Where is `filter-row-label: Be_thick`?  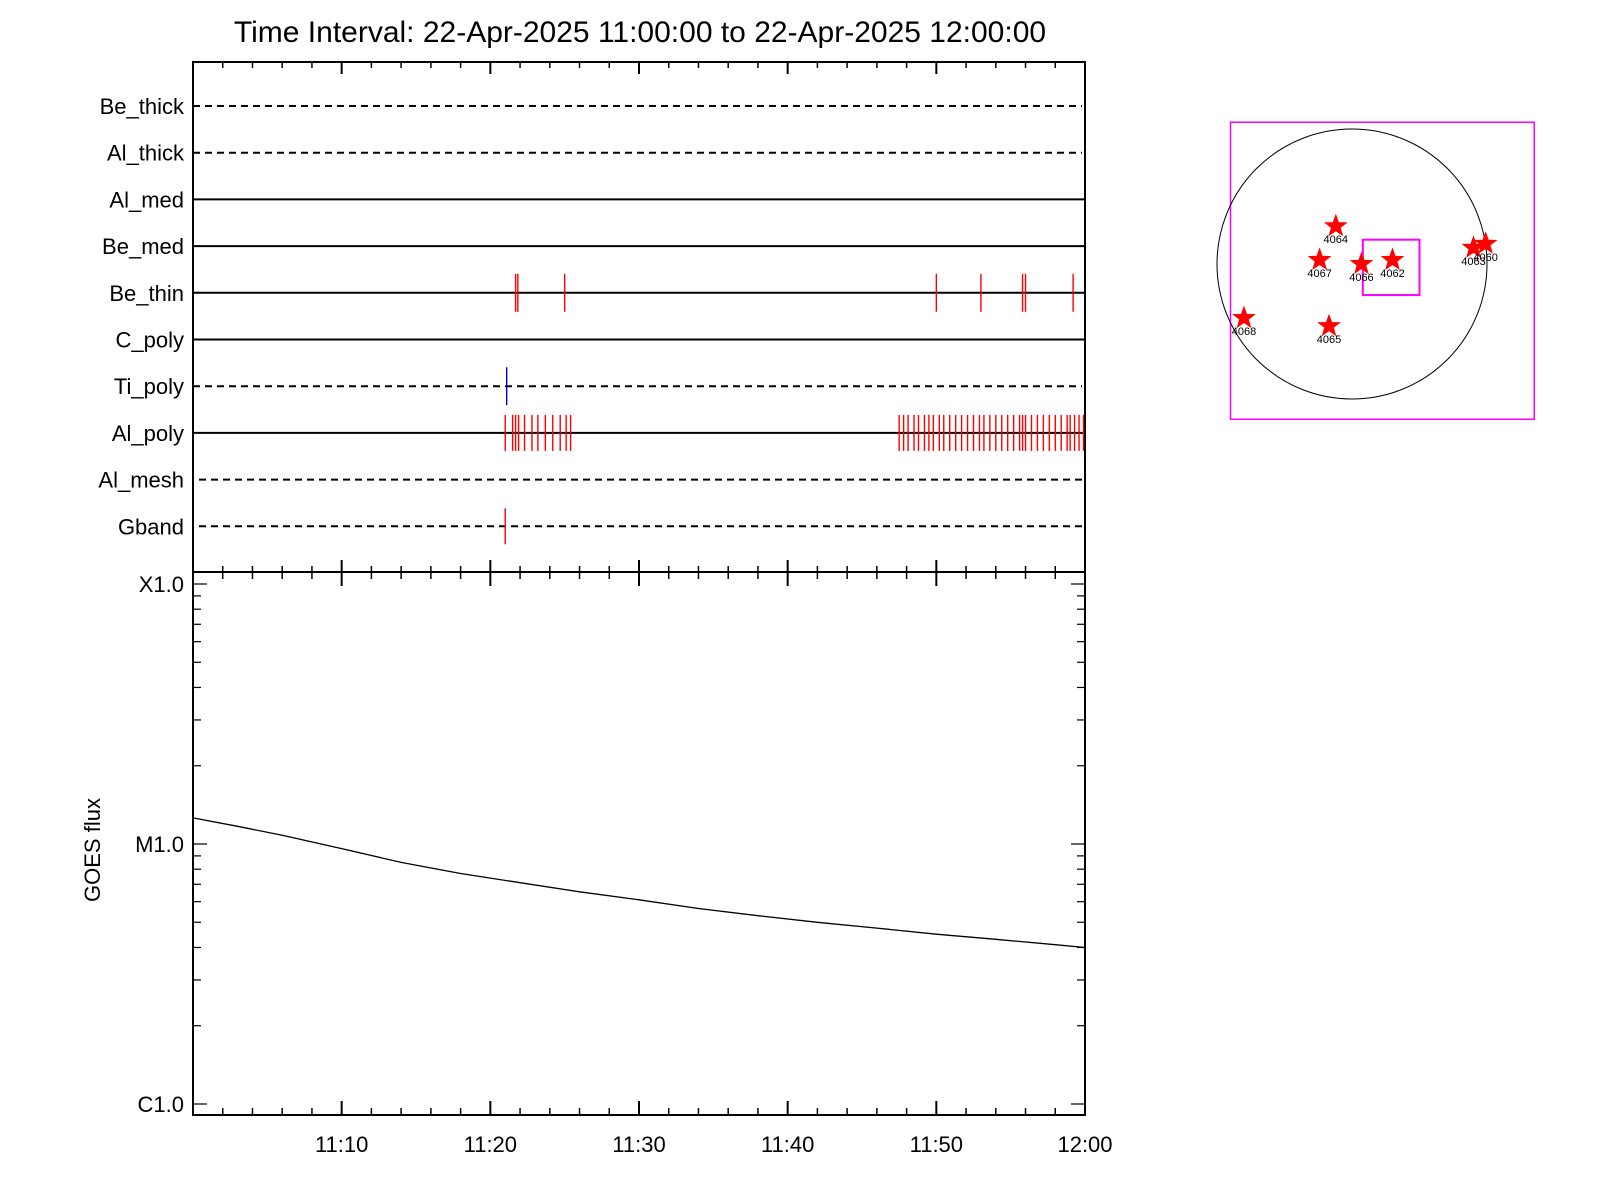
filter-row-label: Be_thick is located at coordinates (142, 106).